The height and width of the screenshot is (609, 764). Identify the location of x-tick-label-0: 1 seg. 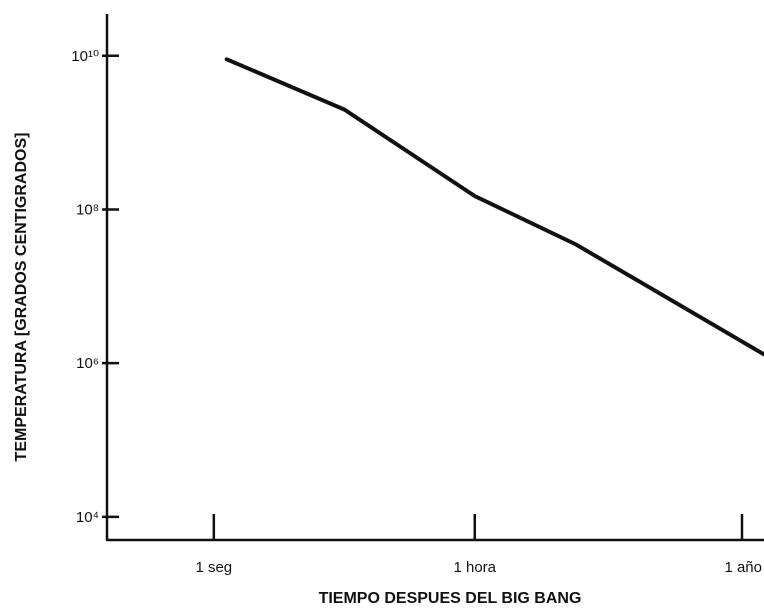
(213, 567).